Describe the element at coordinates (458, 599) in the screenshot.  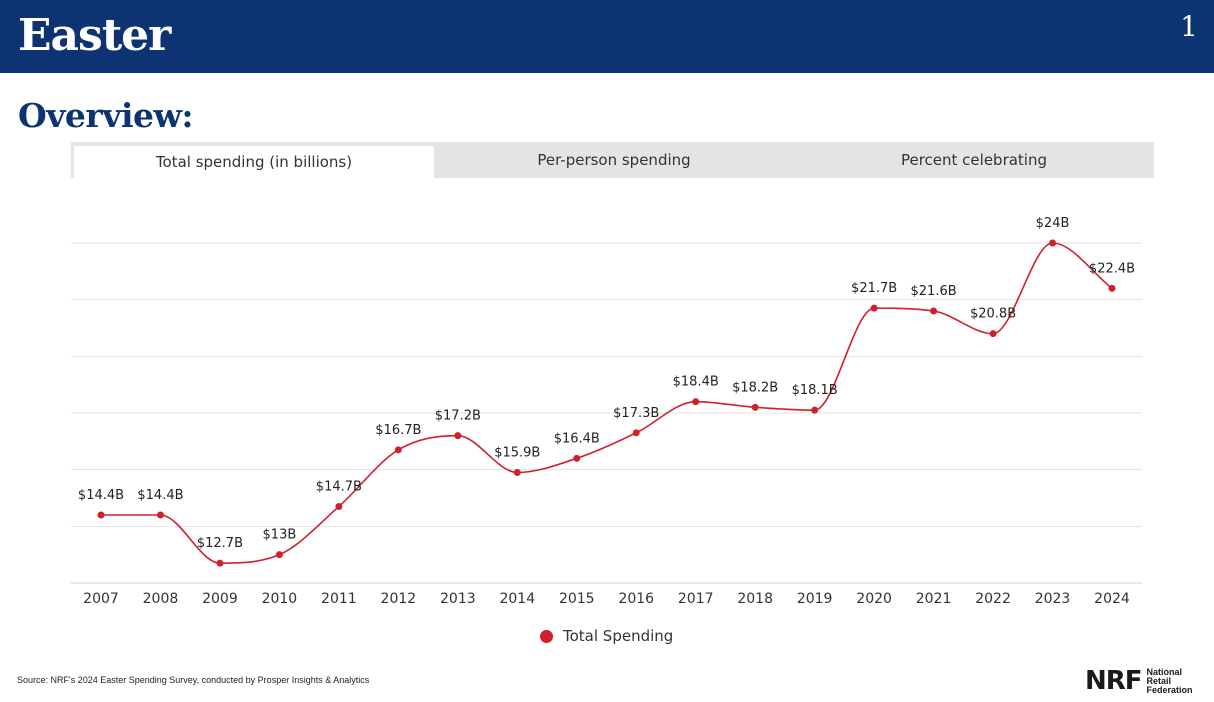
I see `x-tick-label: 2013` at that location.